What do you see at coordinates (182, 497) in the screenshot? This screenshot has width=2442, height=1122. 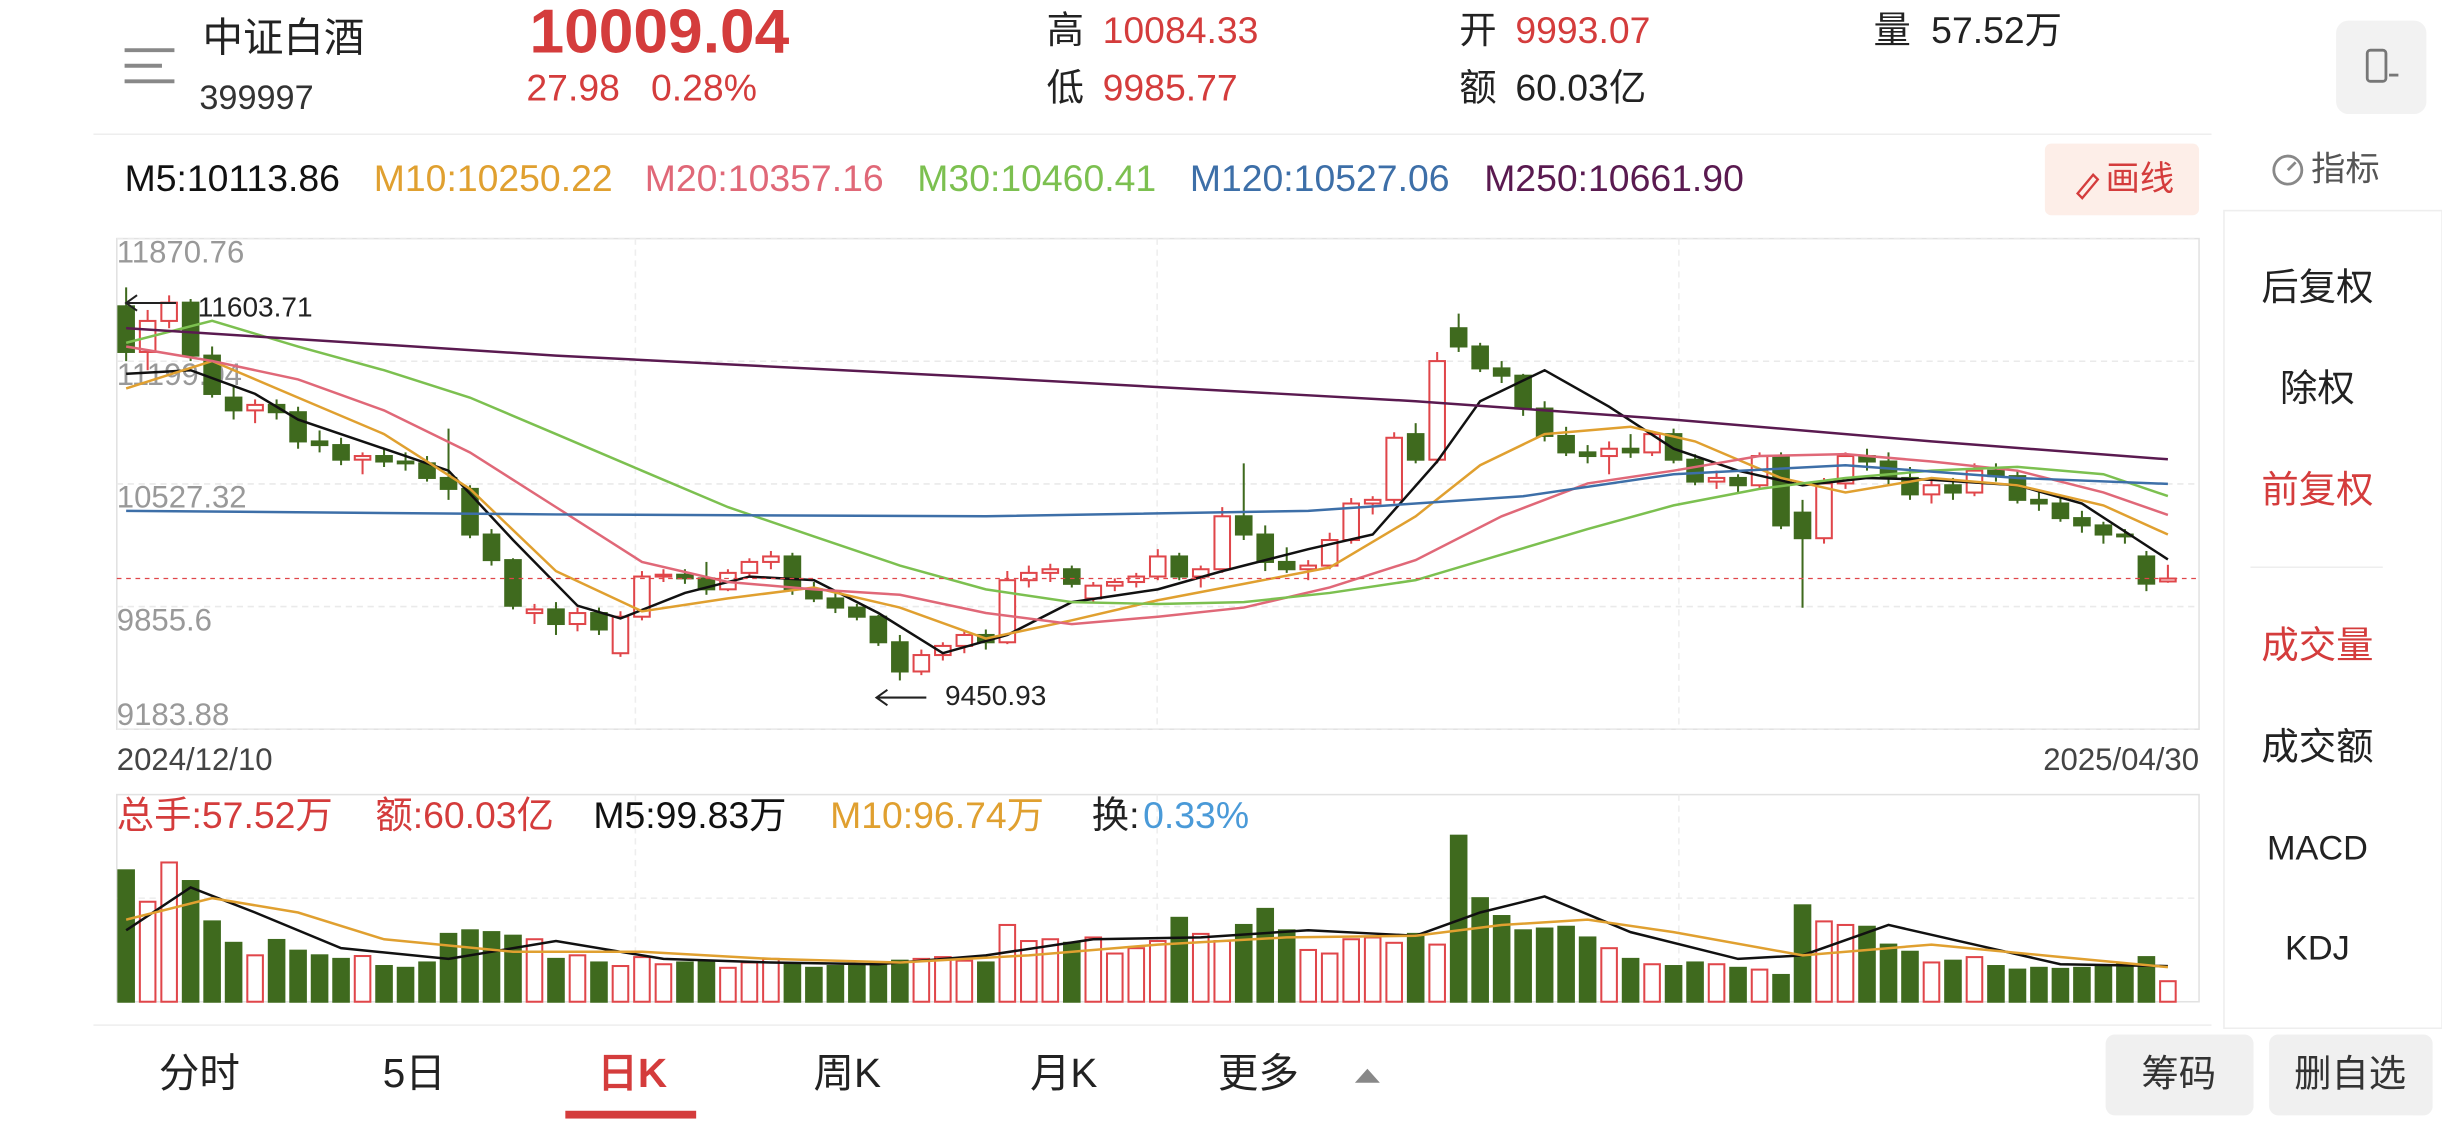 I see `y-tick-label: 10527.32` at bounding box center [182, 497].